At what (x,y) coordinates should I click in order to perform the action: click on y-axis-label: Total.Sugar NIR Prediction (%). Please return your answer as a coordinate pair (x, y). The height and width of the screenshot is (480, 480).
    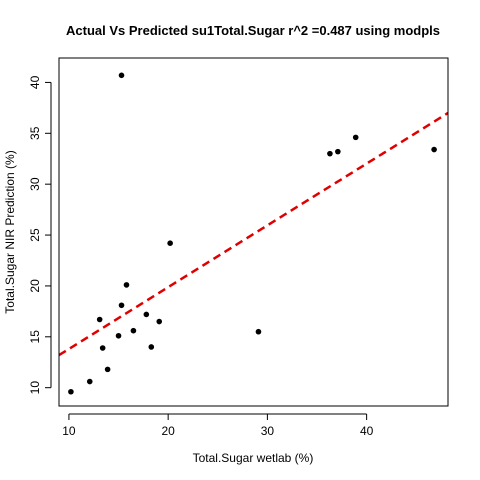
    Looking at the image, I should click on (10, 231).